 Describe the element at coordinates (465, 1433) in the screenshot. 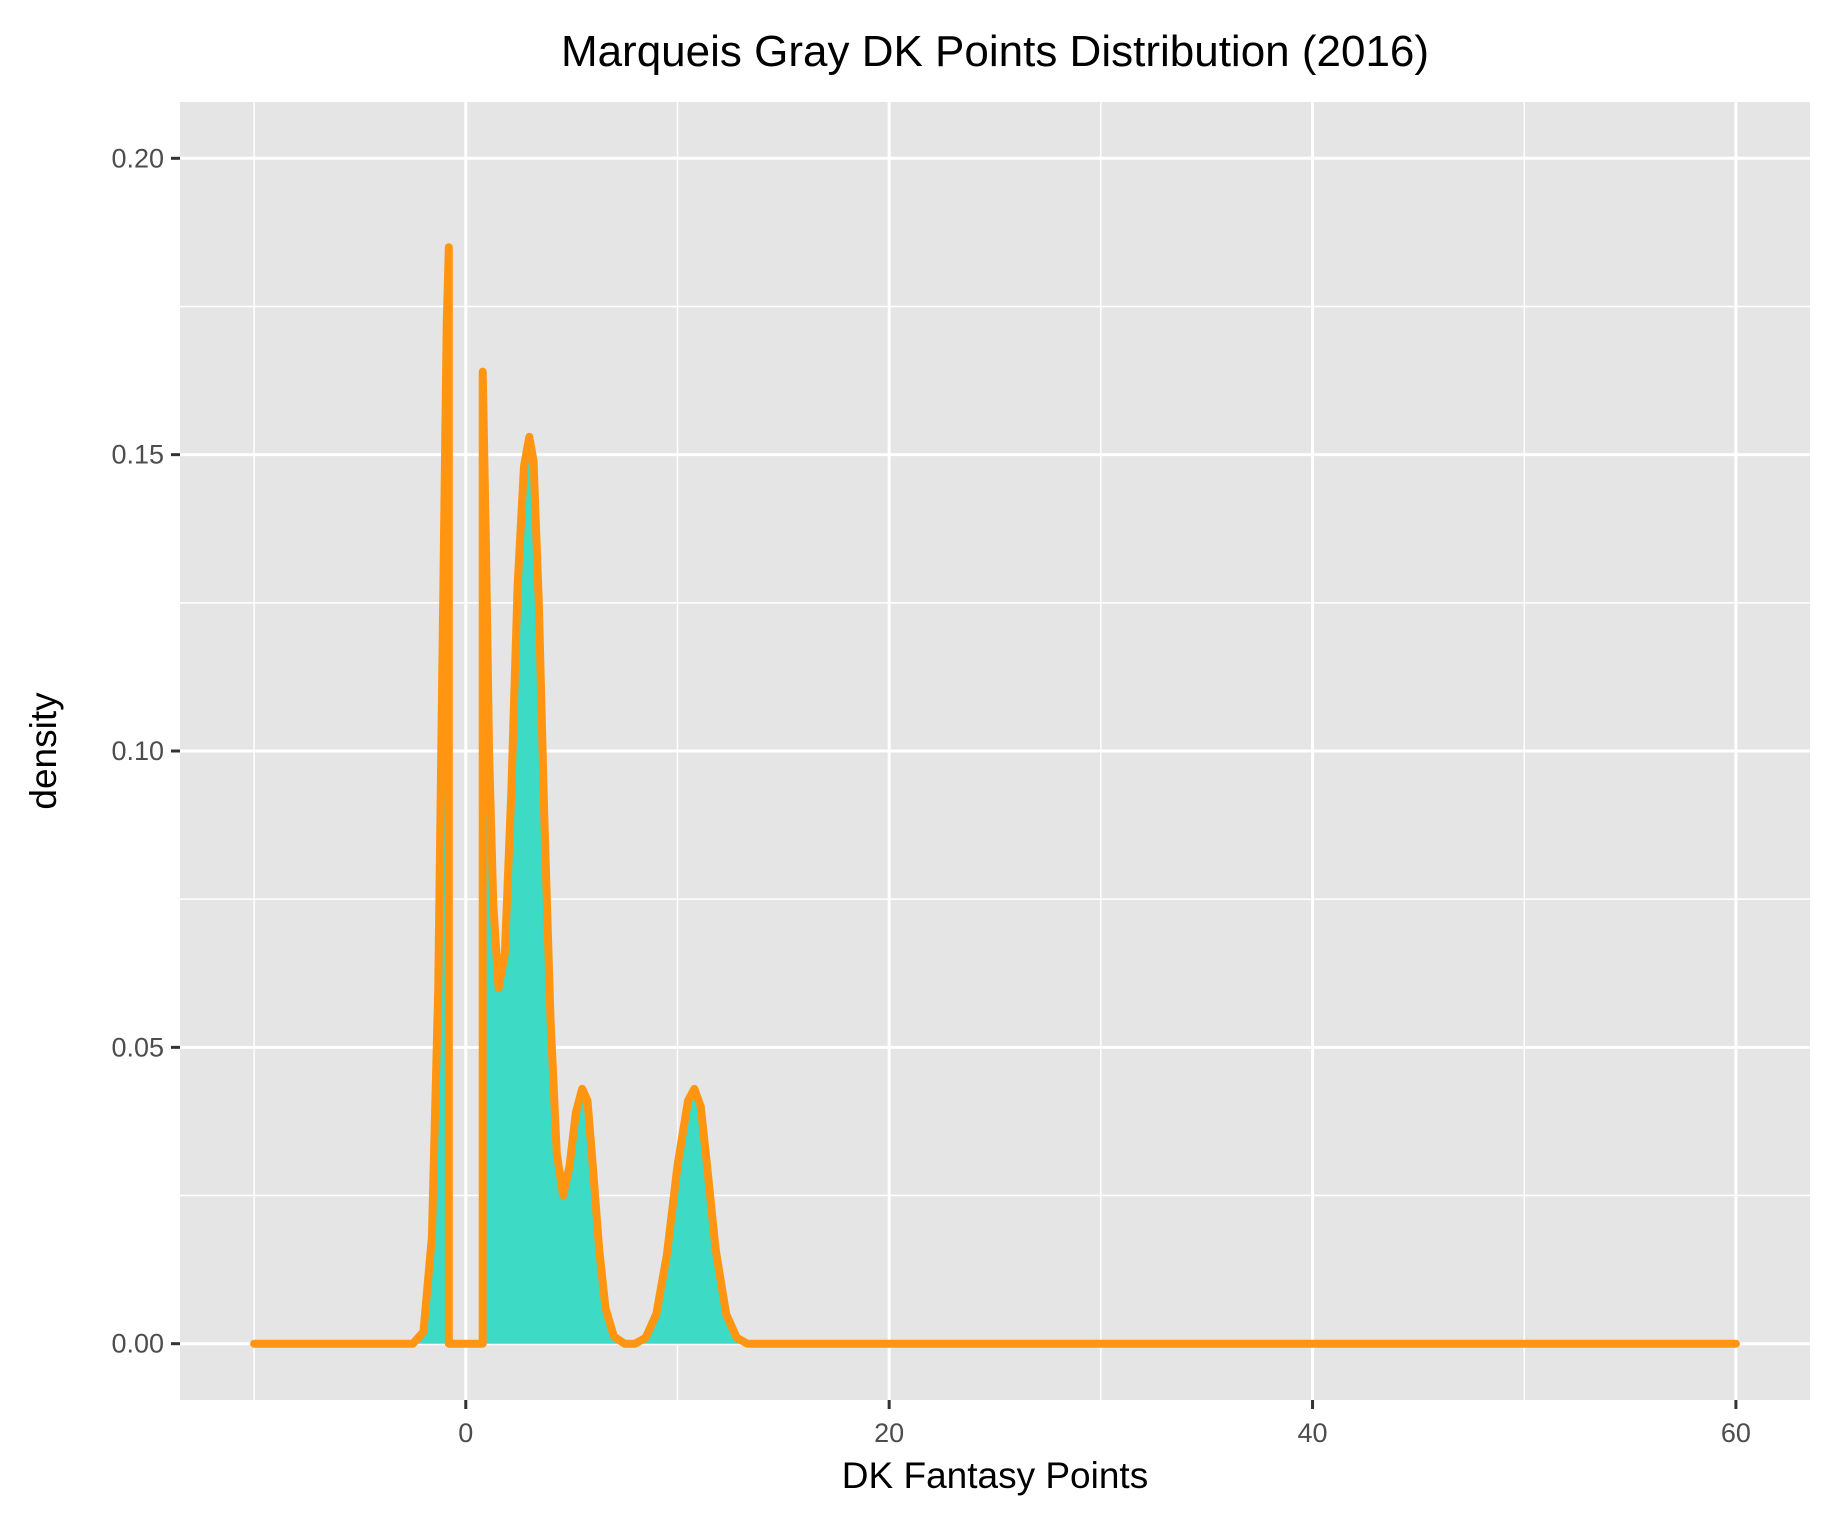

I see `x-tick-label: 0` at that location.